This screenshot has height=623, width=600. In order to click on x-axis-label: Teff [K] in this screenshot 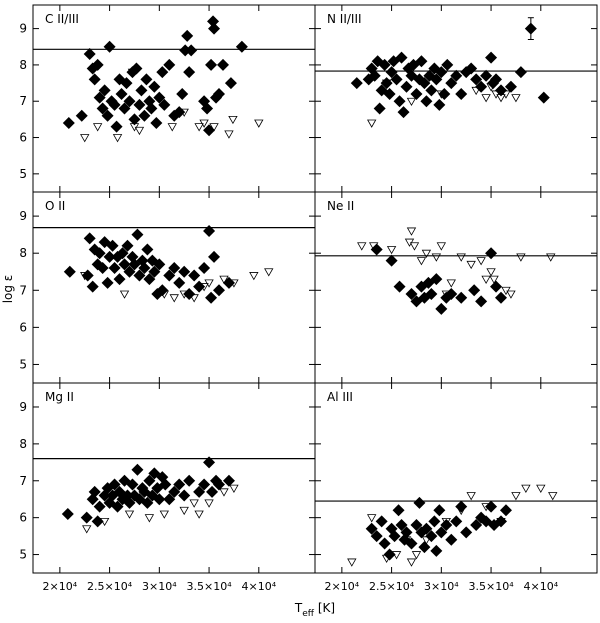, I will do `click(314, 610)`.